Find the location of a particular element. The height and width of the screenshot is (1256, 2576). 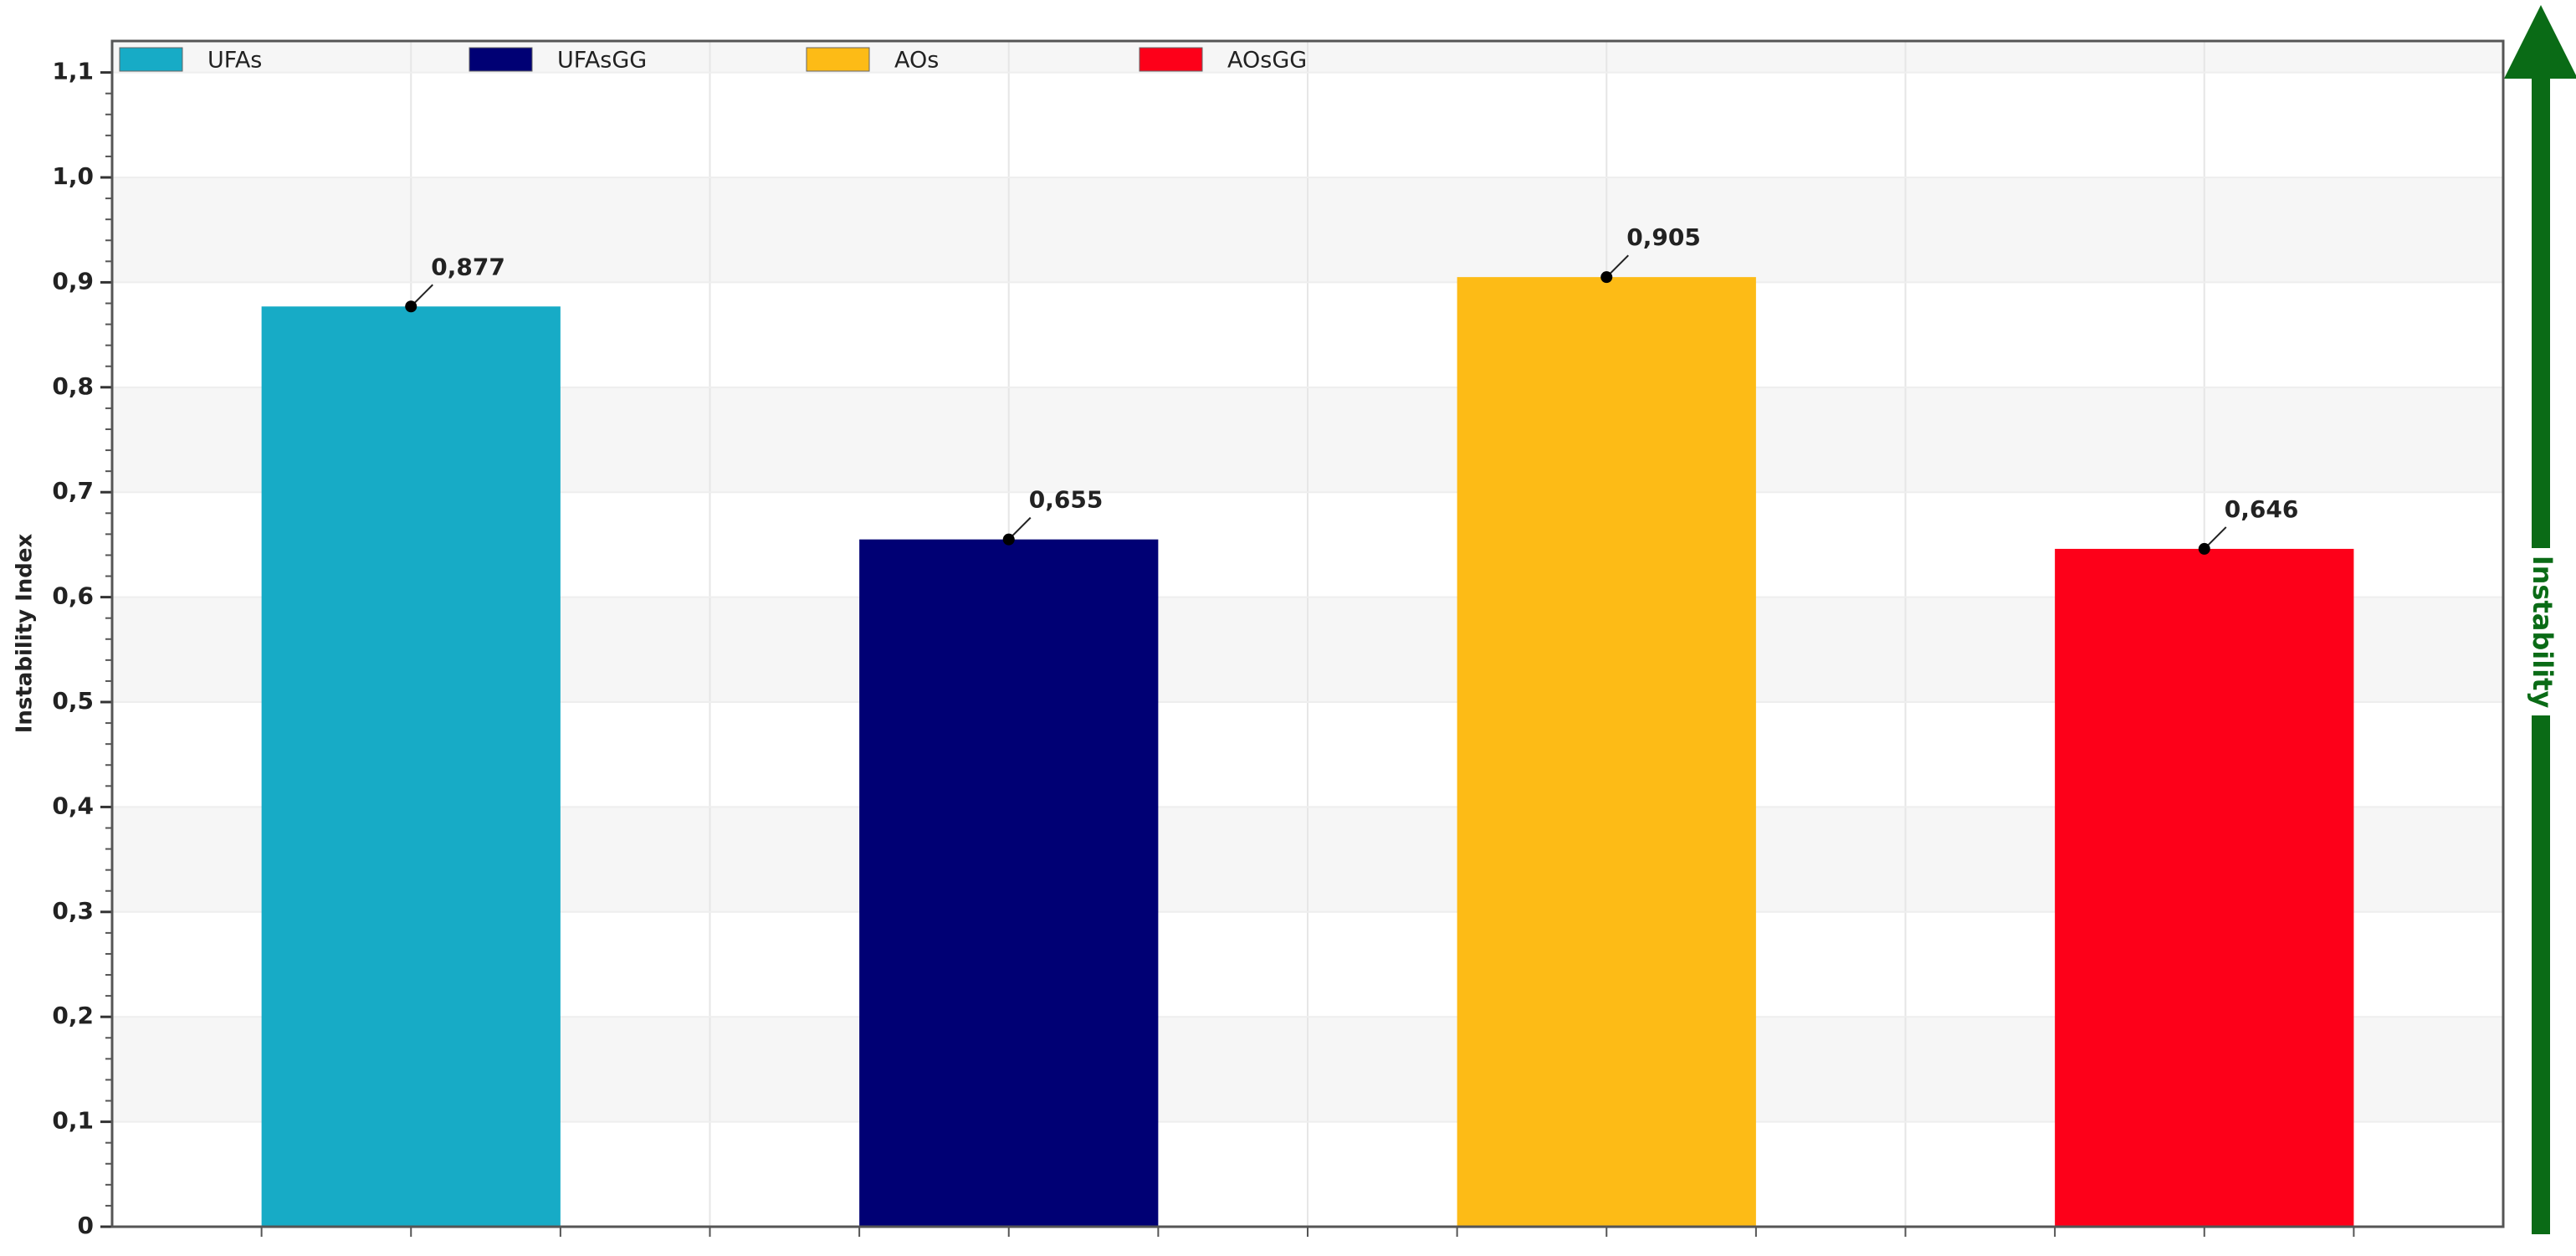

y-tick-label: 0,6 is located at coordinates (73, 596).